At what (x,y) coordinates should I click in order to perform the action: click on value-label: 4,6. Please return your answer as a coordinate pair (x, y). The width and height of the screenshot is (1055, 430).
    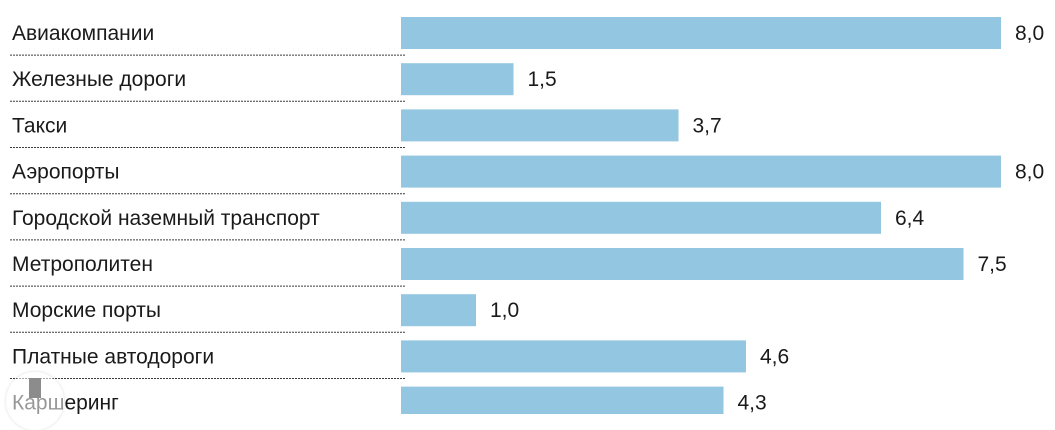
    Looking at the image, I should click on (774, 356).